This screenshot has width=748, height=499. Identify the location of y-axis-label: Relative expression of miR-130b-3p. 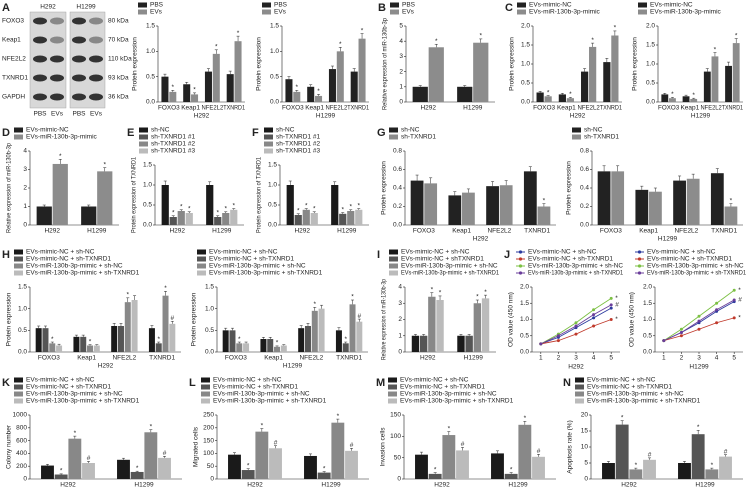
(9, 188).